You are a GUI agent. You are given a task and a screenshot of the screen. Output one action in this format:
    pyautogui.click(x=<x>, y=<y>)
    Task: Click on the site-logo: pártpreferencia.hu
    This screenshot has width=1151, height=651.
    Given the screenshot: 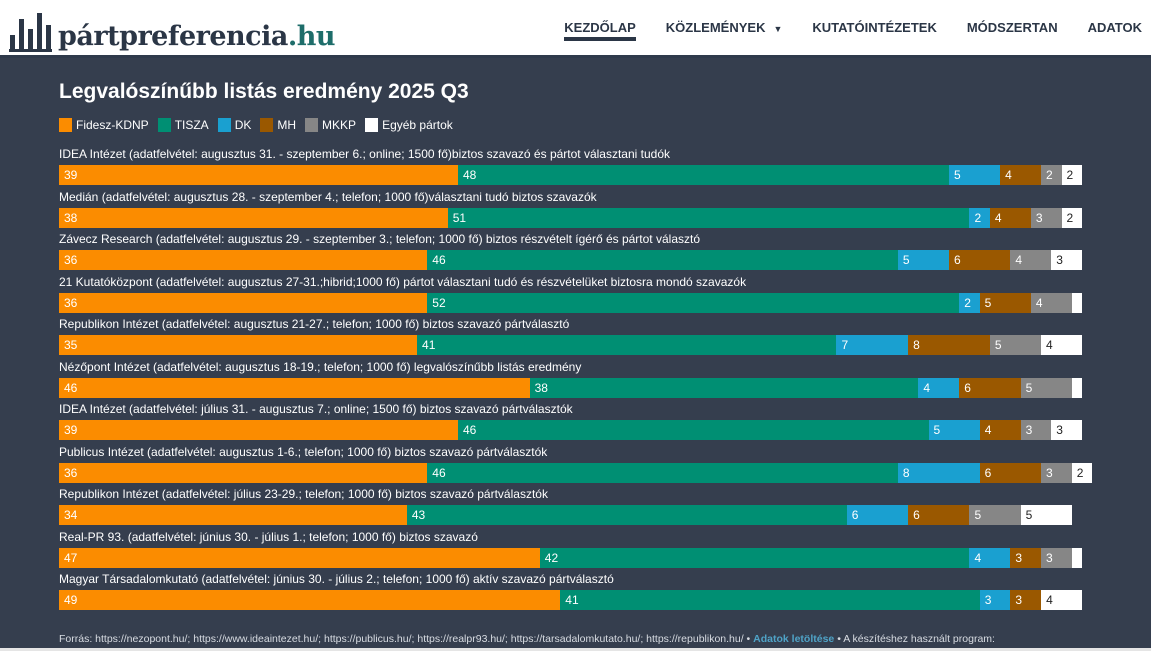 What is the action you would take?
    pyautogui.click(x=172, y=31)
    